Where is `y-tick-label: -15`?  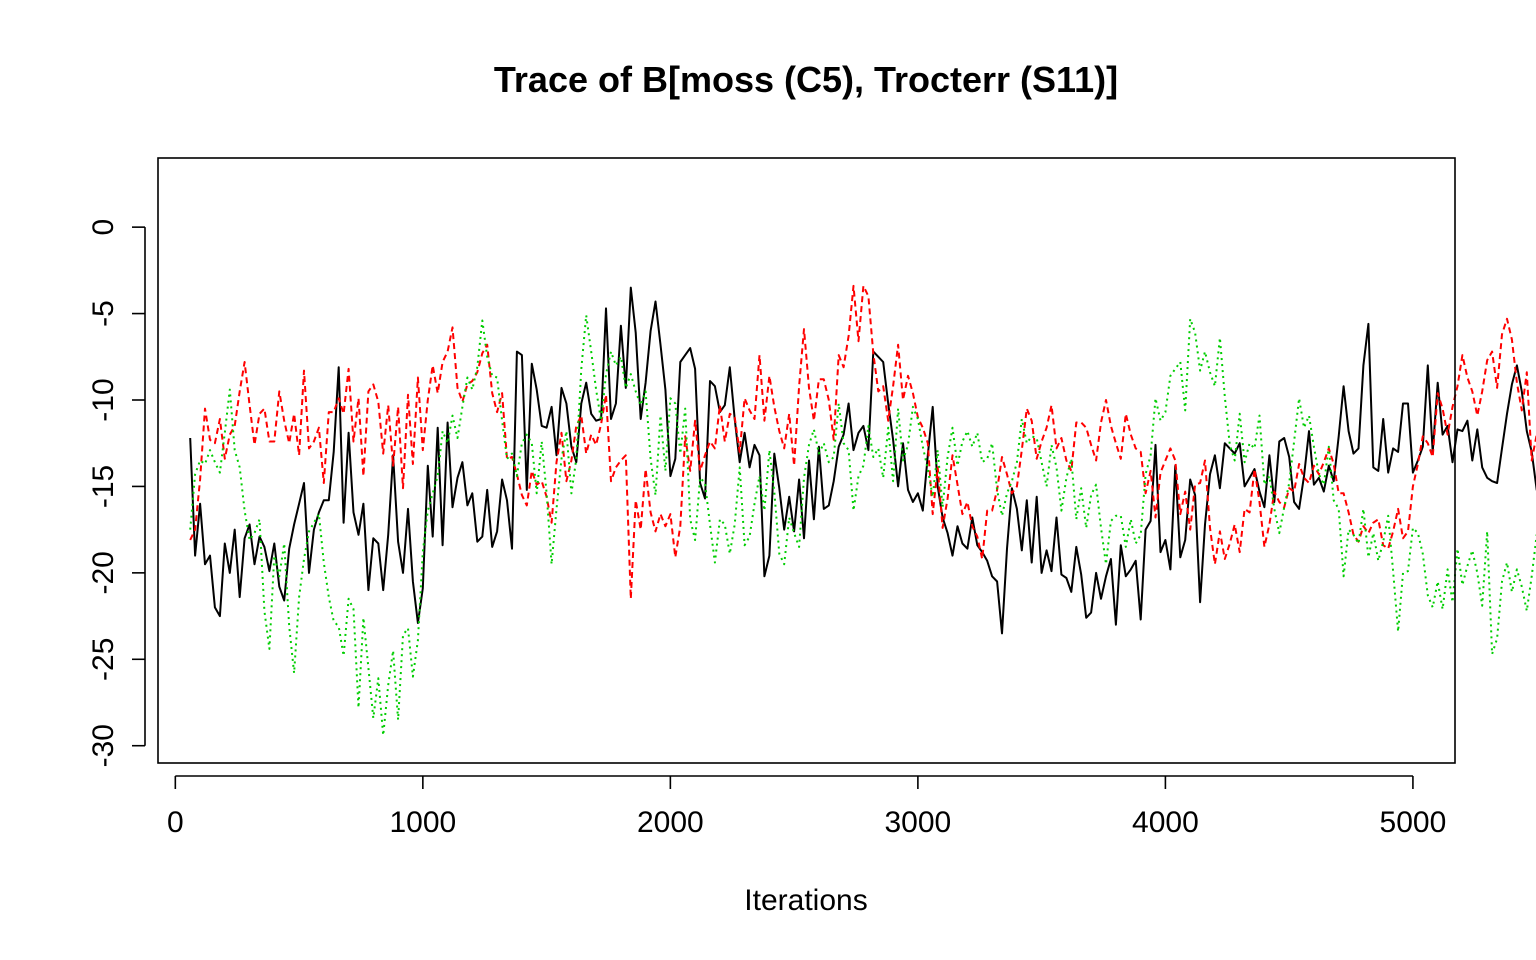
y-tick-label: -15 is located at coordinates (103, 486).